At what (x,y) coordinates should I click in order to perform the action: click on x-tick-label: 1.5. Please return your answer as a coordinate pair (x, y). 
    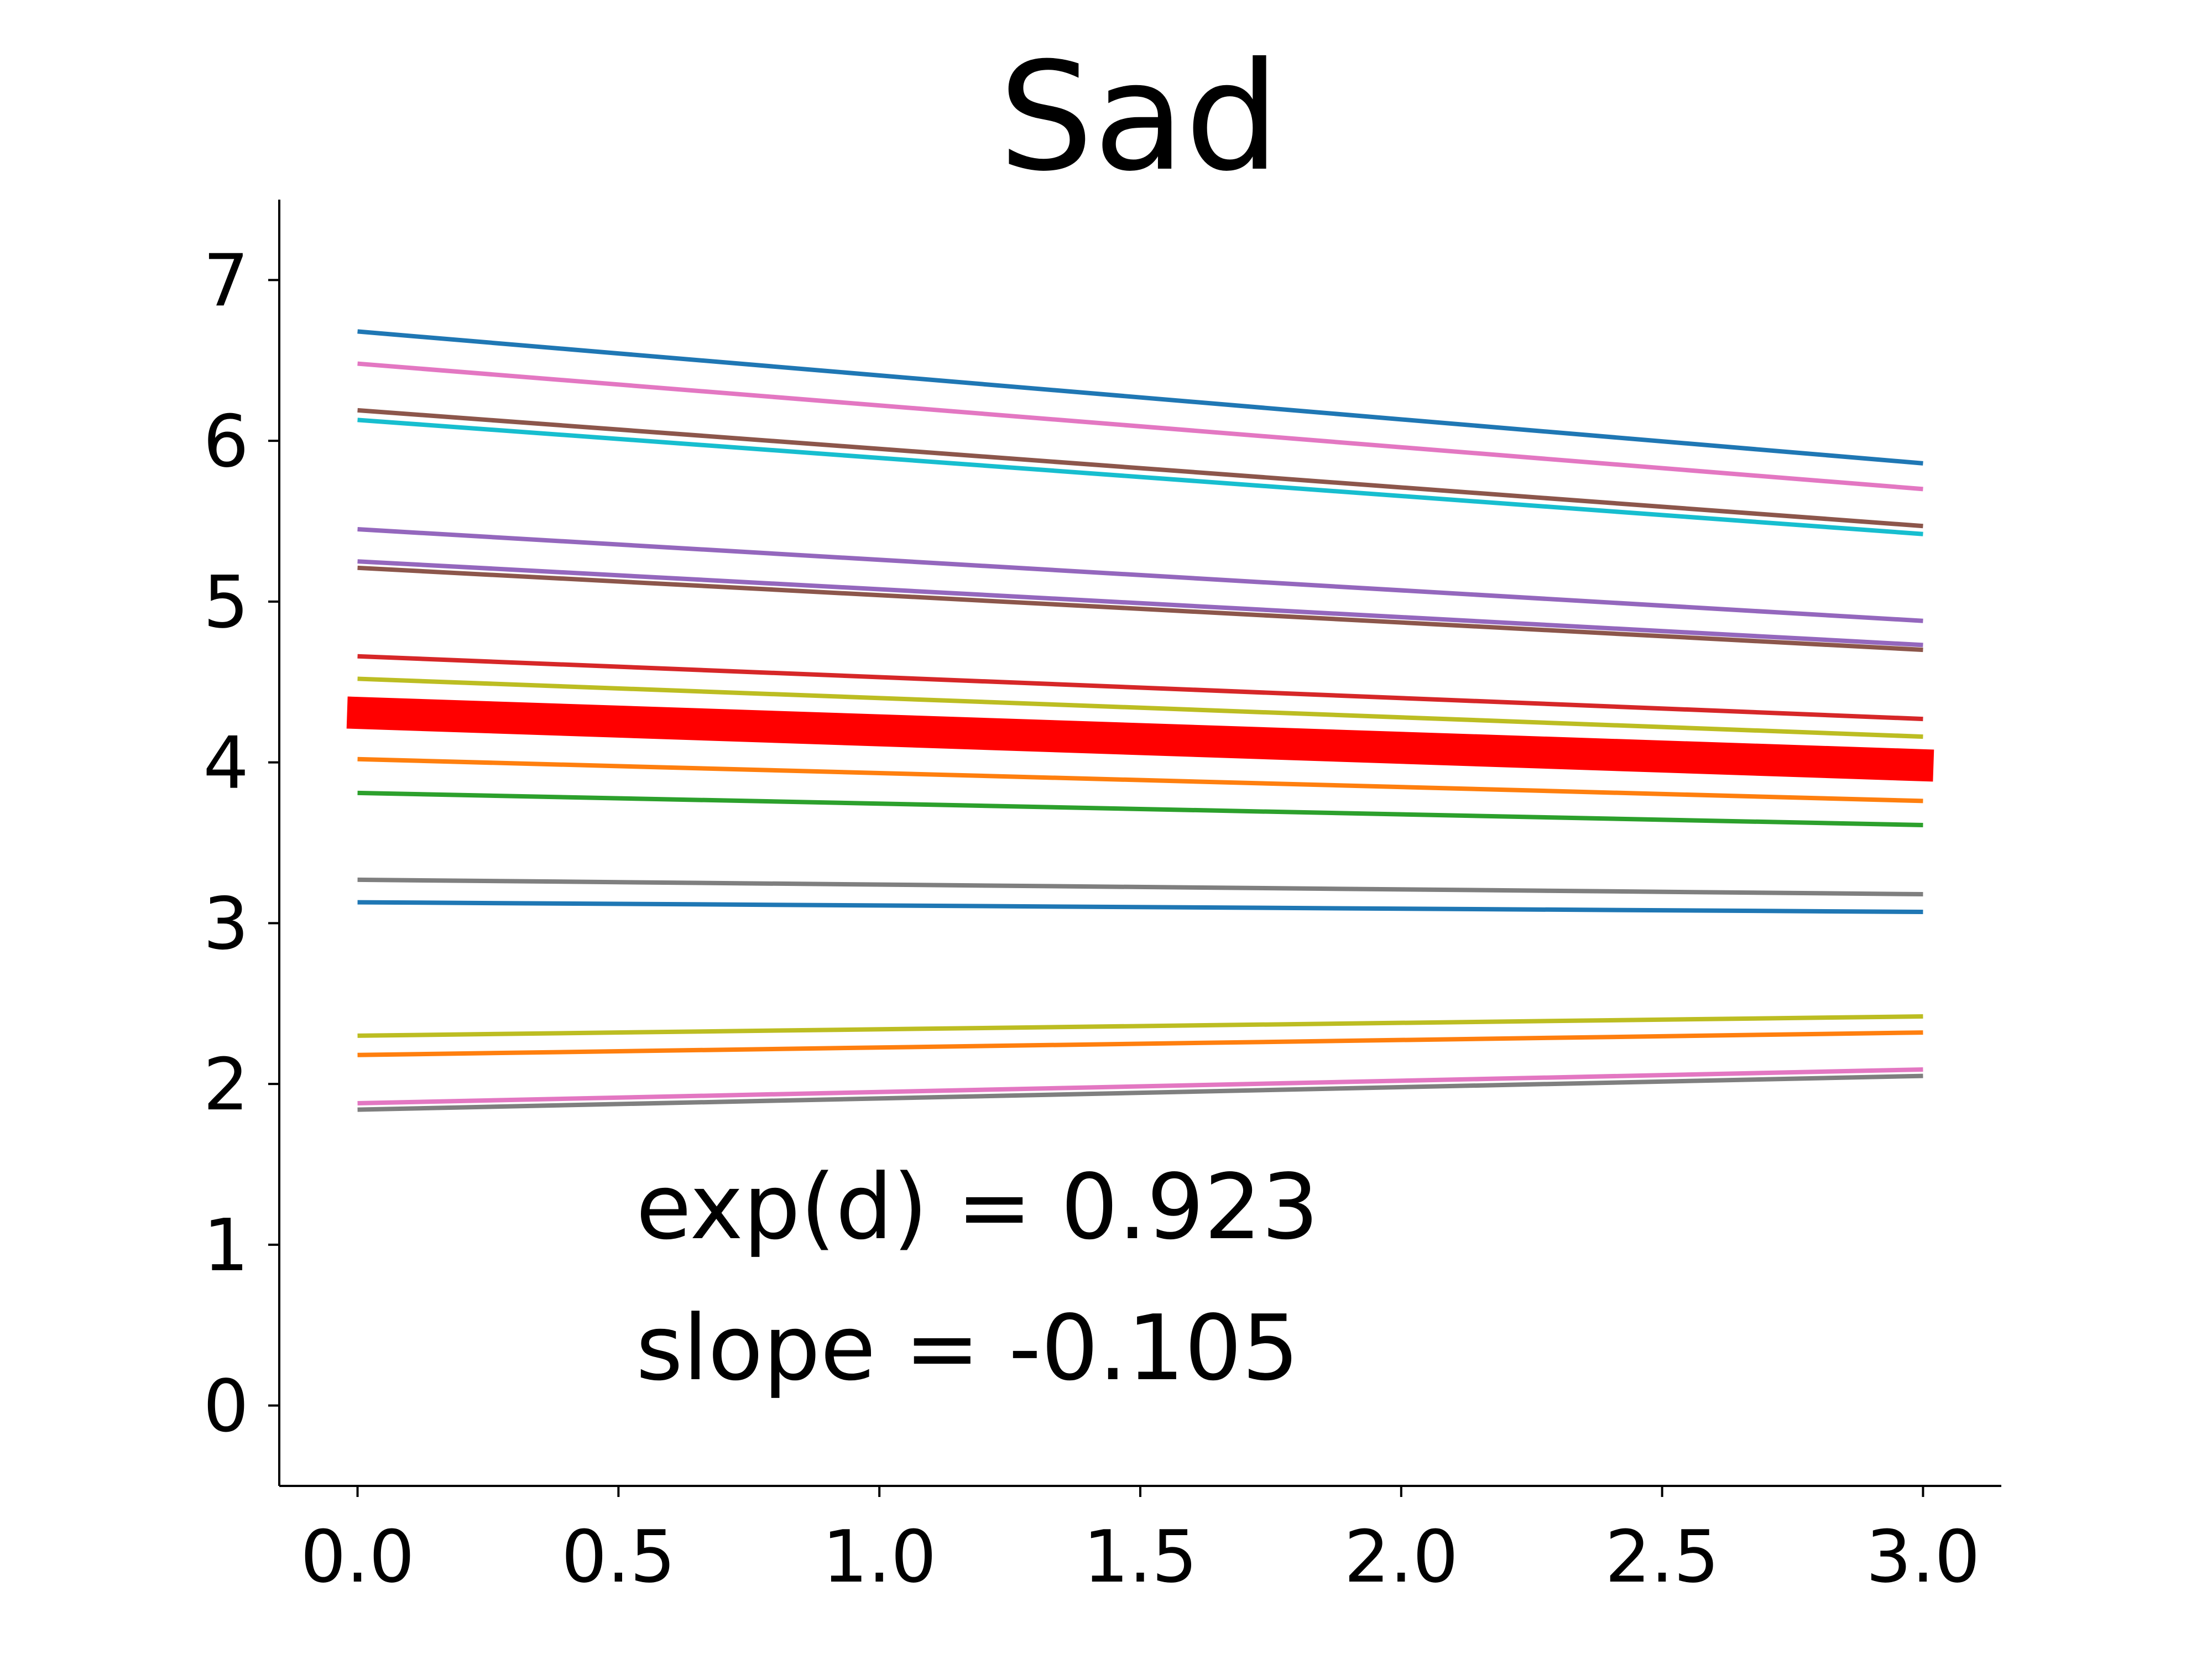
    Looking at the image, I should click on (1141, 1557).